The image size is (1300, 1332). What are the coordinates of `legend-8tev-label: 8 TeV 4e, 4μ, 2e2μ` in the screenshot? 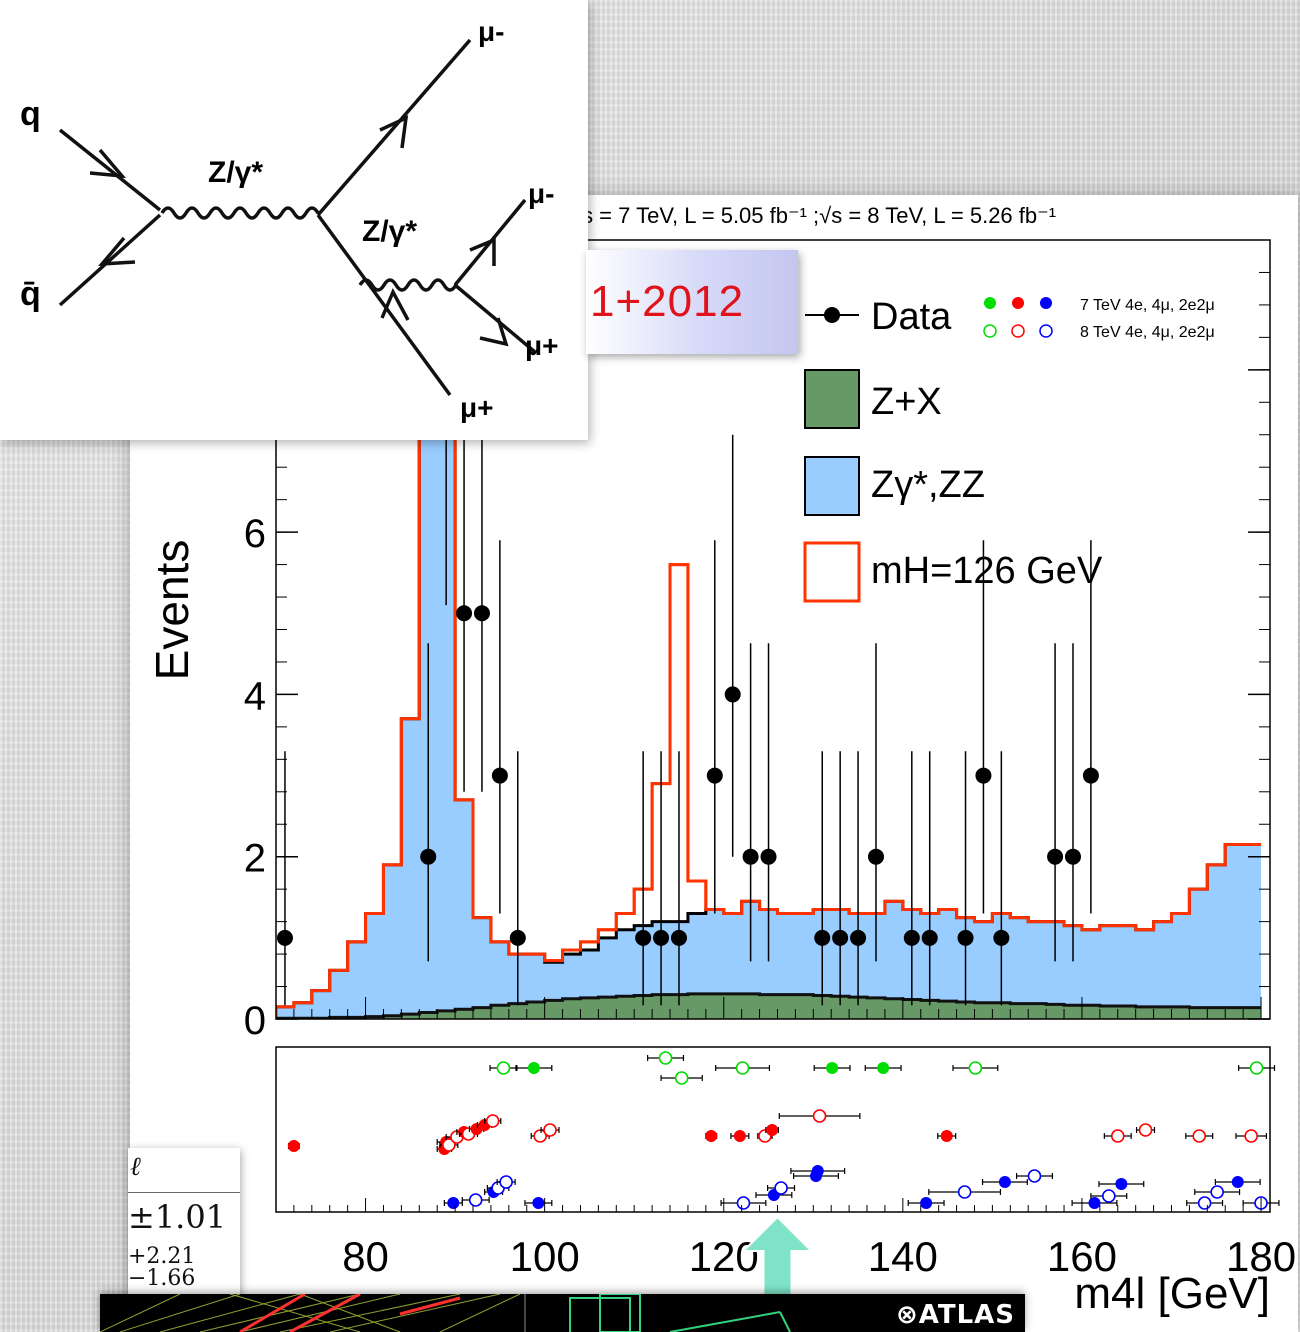 It's located at (1147, 332).